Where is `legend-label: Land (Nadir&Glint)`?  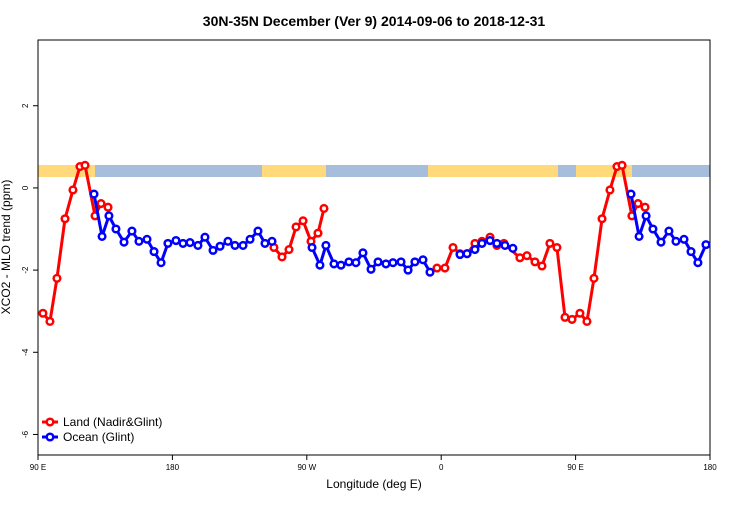
legend-label: Land (Nadir&Glint) is located at coordinates (112, 422).